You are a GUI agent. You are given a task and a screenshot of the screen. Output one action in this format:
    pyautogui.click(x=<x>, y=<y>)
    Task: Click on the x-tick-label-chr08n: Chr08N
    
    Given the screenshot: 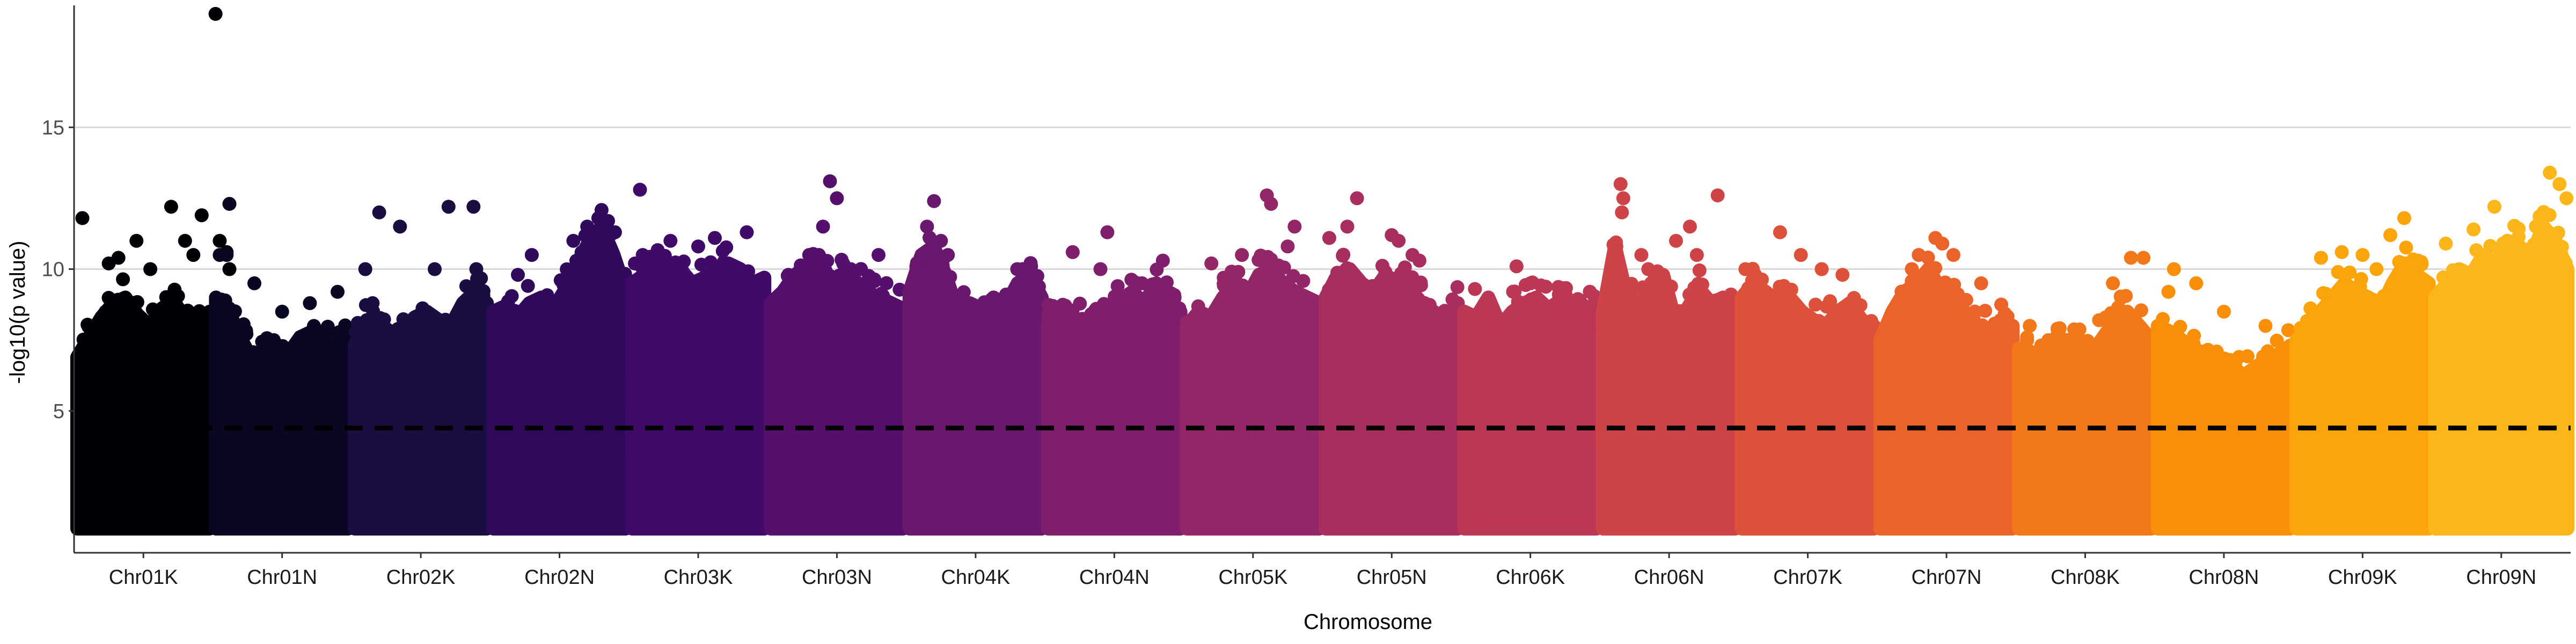 What is the action you would take?
    pyautogui.click(x=2224, y=577)
    